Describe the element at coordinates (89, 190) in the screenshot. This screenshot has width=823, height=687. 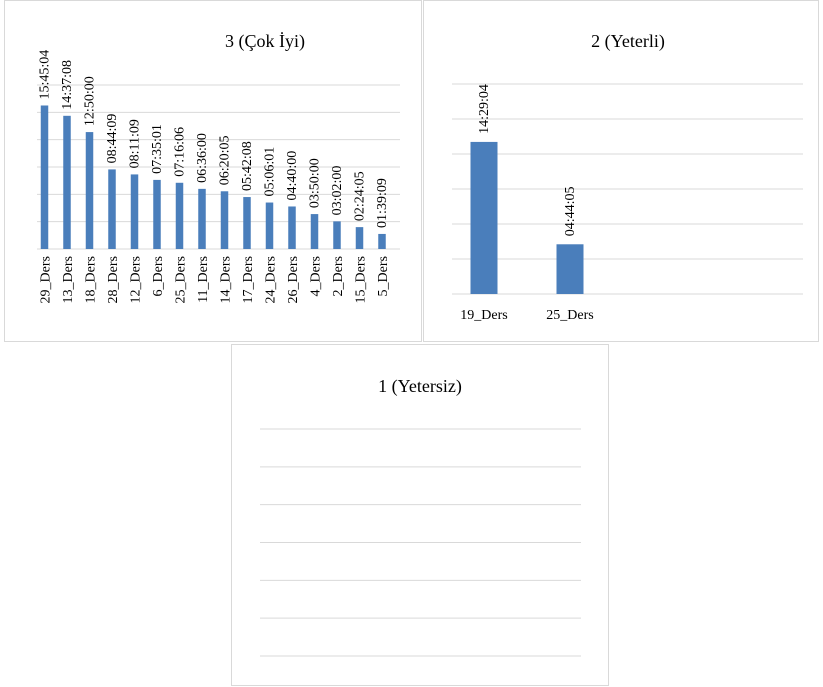
I see `bar-18_Ders` at that location.